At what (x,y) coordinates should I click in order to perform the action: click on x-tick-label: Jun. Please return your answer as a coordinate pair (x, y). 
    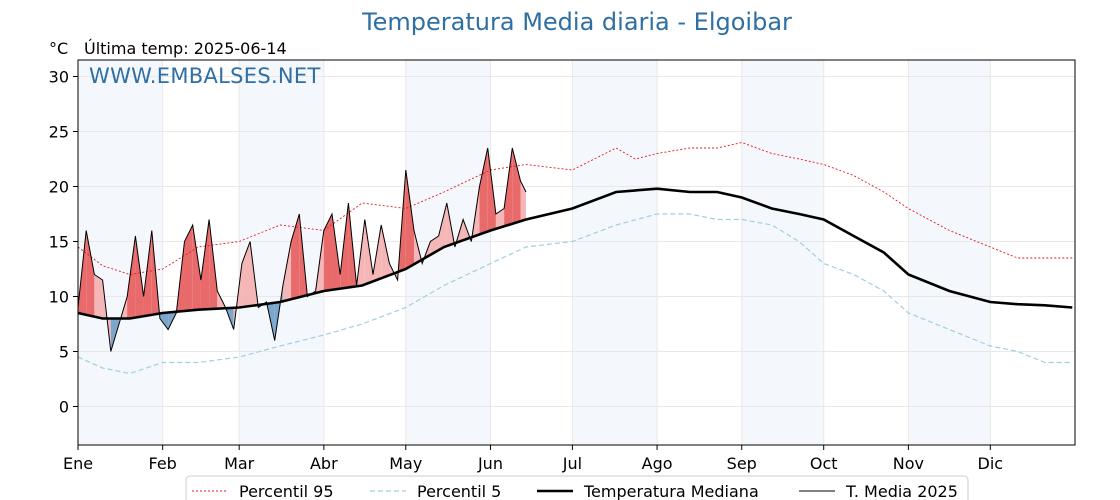
    Looking at the image, I should click on (490, 463).